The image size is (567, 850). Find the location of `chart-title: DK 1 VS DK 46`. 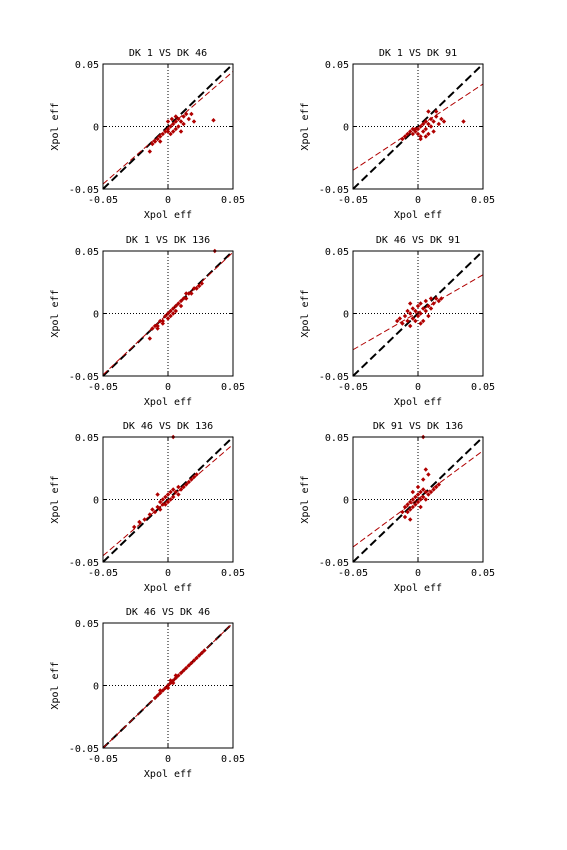

chart-title: DK 1 VS DK 46 is located at coordinates (168, 53).